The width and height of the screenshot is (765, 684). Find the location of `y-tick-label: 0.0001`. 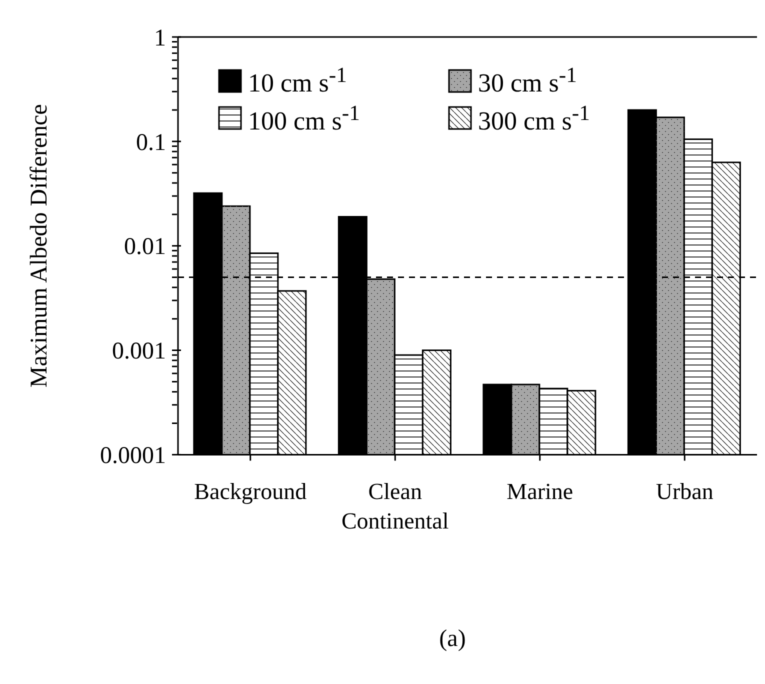

y-tick-label: 0.0001 is located at coordinates (133, 456).